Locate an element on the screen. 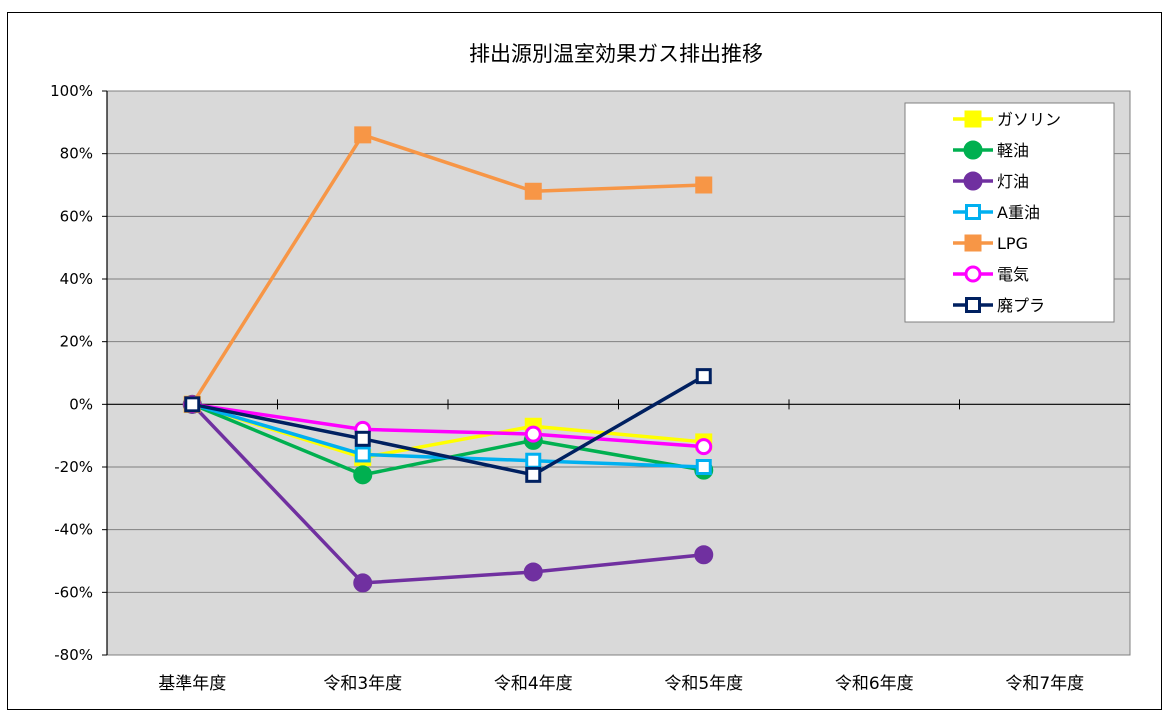 The width and height of the screenshot is (1171, 716). x-axis-ticks: 基準年度 令和3年度 令和4年度 令和5年度 令和6年度 令和7年度 is located at coordinates (621, 684).